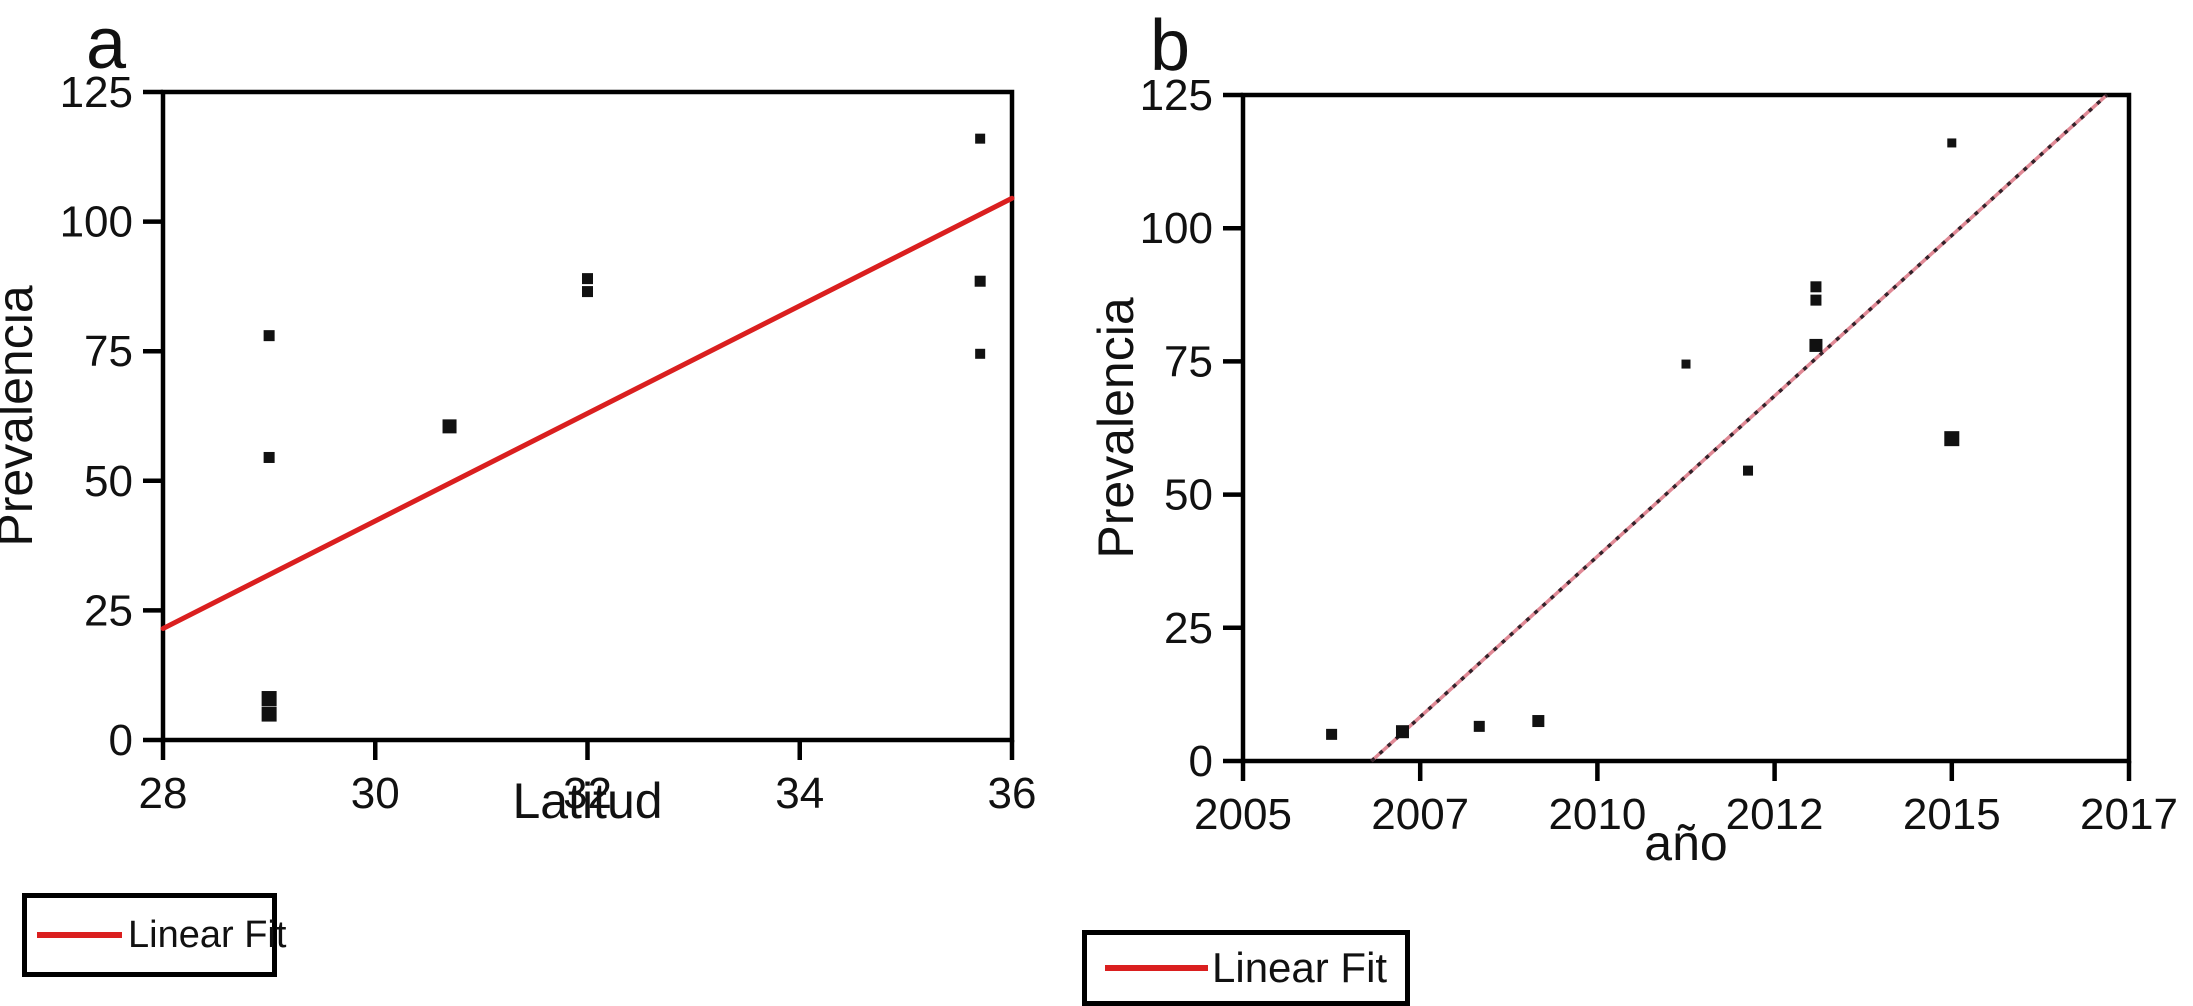  I want to click on x-tick-label: 28, so click(163, 793).